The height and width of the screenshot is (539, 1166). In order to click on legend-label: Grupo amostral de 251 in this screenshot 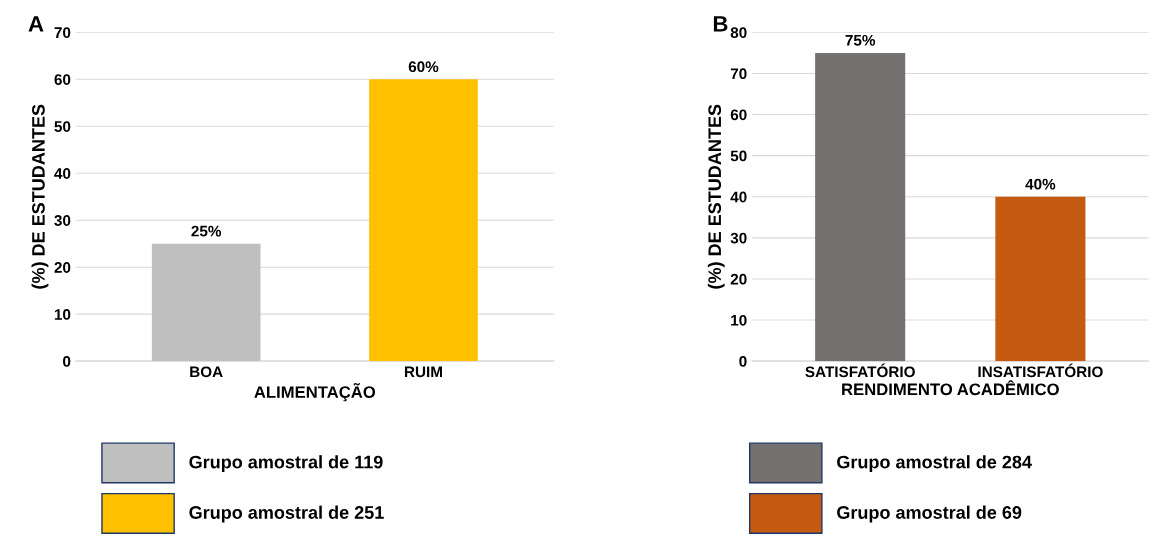, I will do `click(286, 514)`.